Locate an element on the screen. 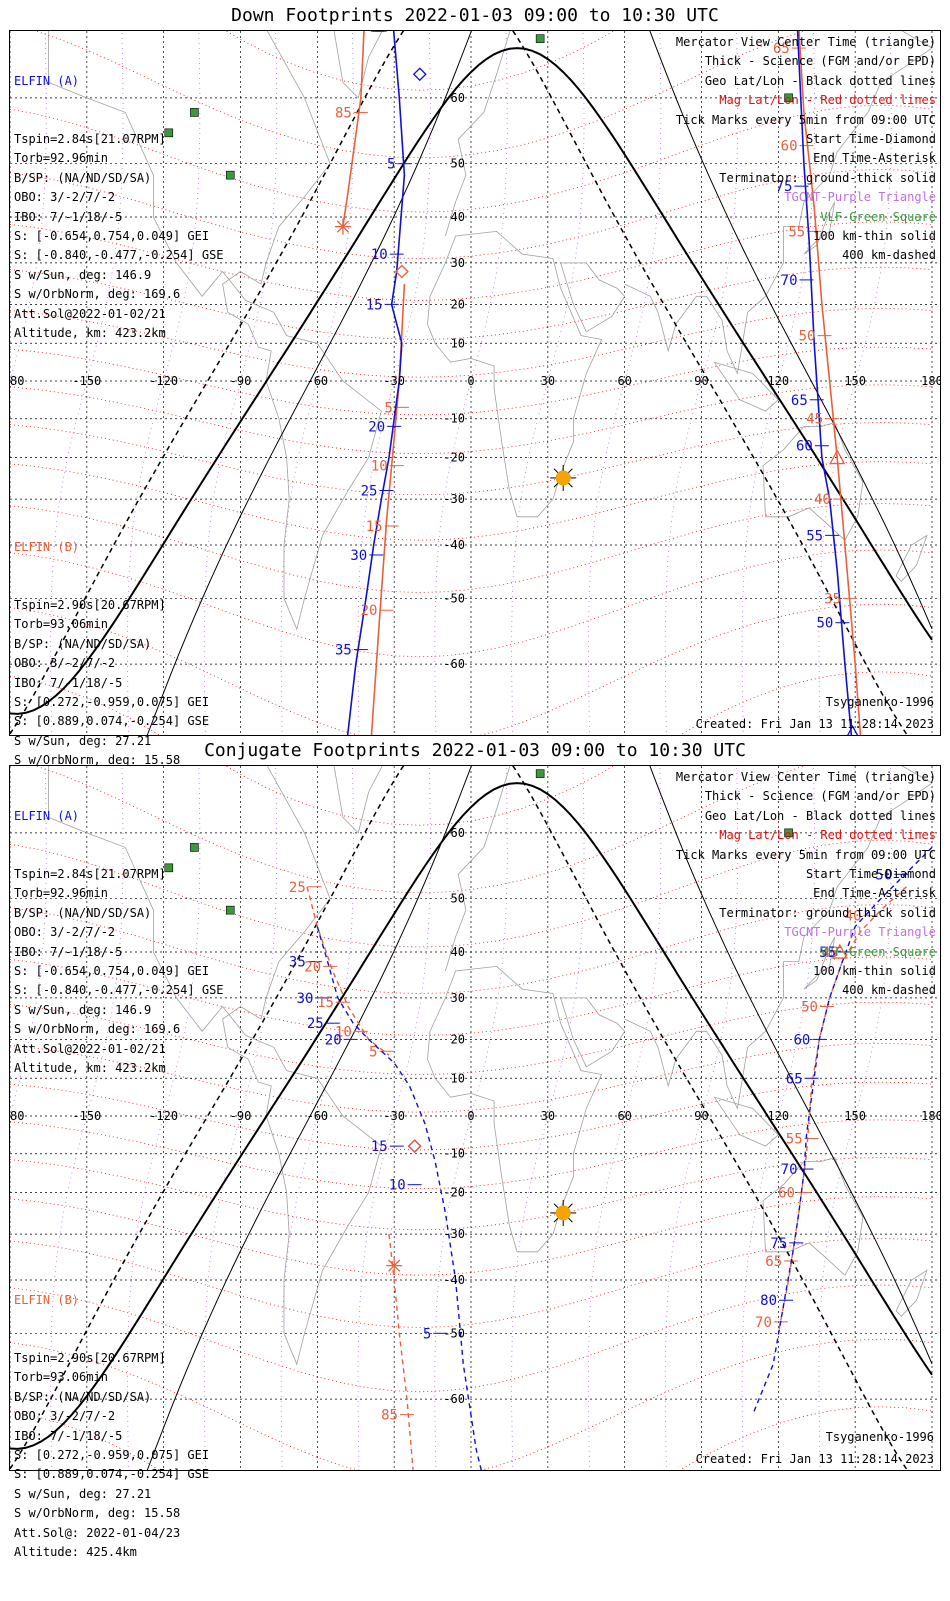 This screenshot has height=1601, width=950. lon-tick-label: 30 is located at coordinates (548, 381).